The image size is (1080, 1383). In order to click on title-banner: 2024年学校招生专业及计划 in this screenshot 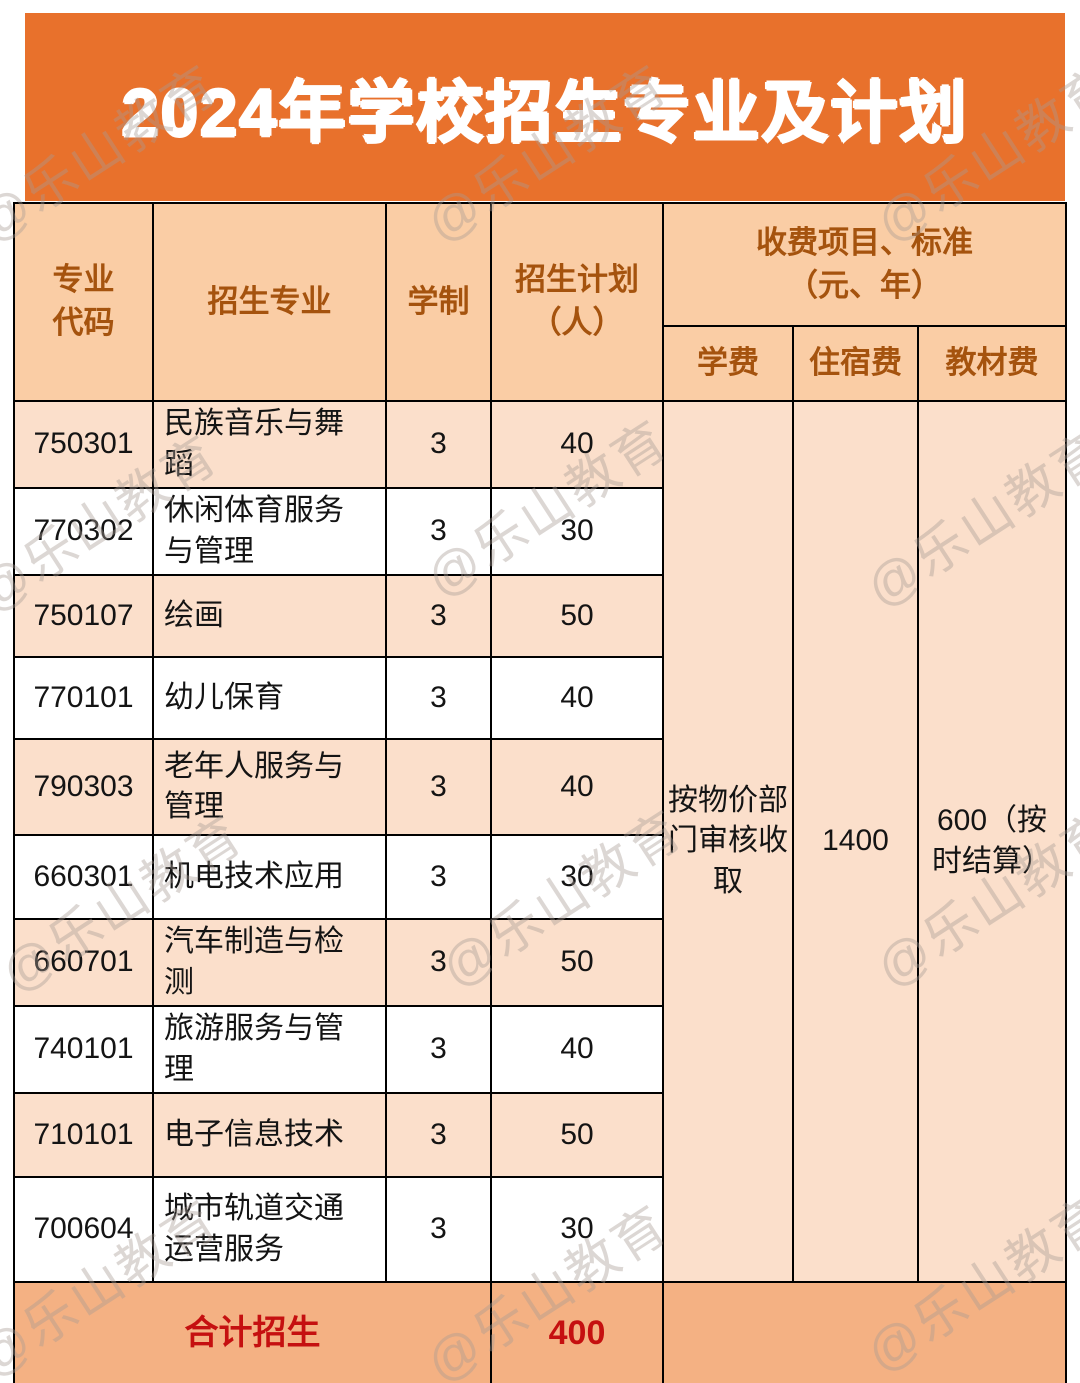, I will do `click(545, 107)`.